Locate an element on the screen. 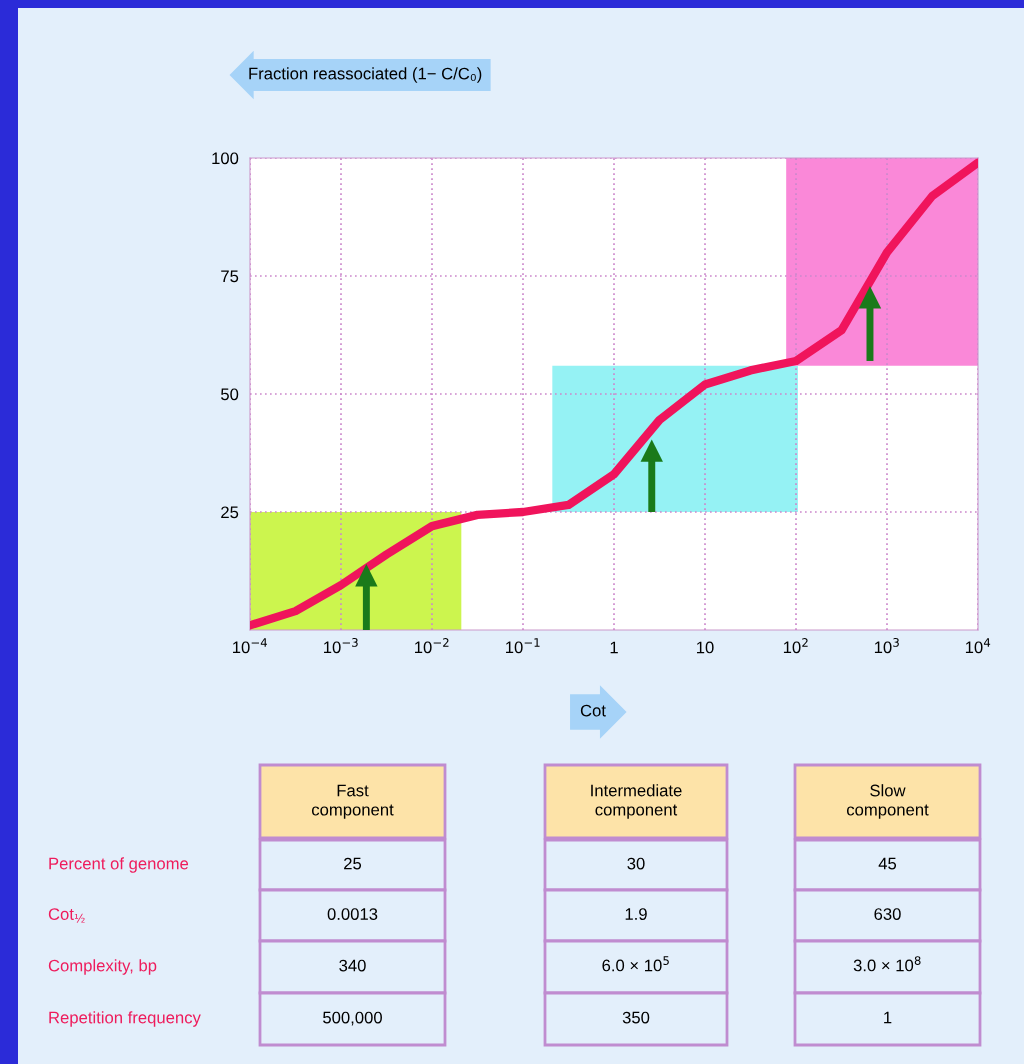 The width and height of the screenshot is (1024, 1064). text: Intermediate component is located at coordinates (636, 801).